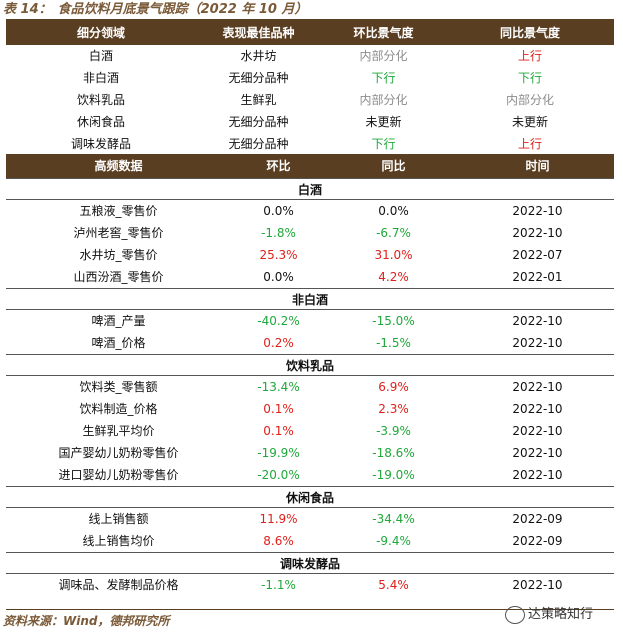 The width and height of the screenshot is (623, 640). I want to click on table-row: 啤酒_价格 0.2% -1.5% 2022-10, so click(310, 343).